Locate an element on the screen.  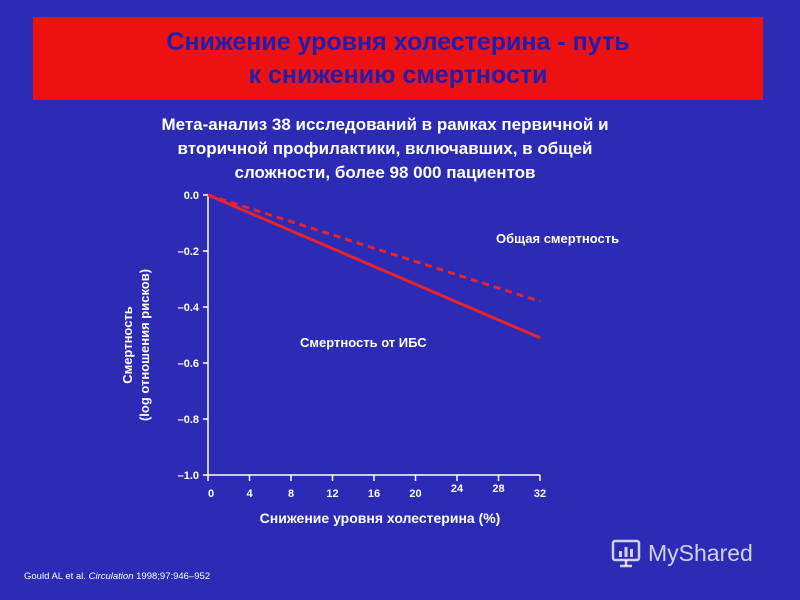
x-axis-label: Снижение уровня холестерина (%) is located at coordinates (380, 518).